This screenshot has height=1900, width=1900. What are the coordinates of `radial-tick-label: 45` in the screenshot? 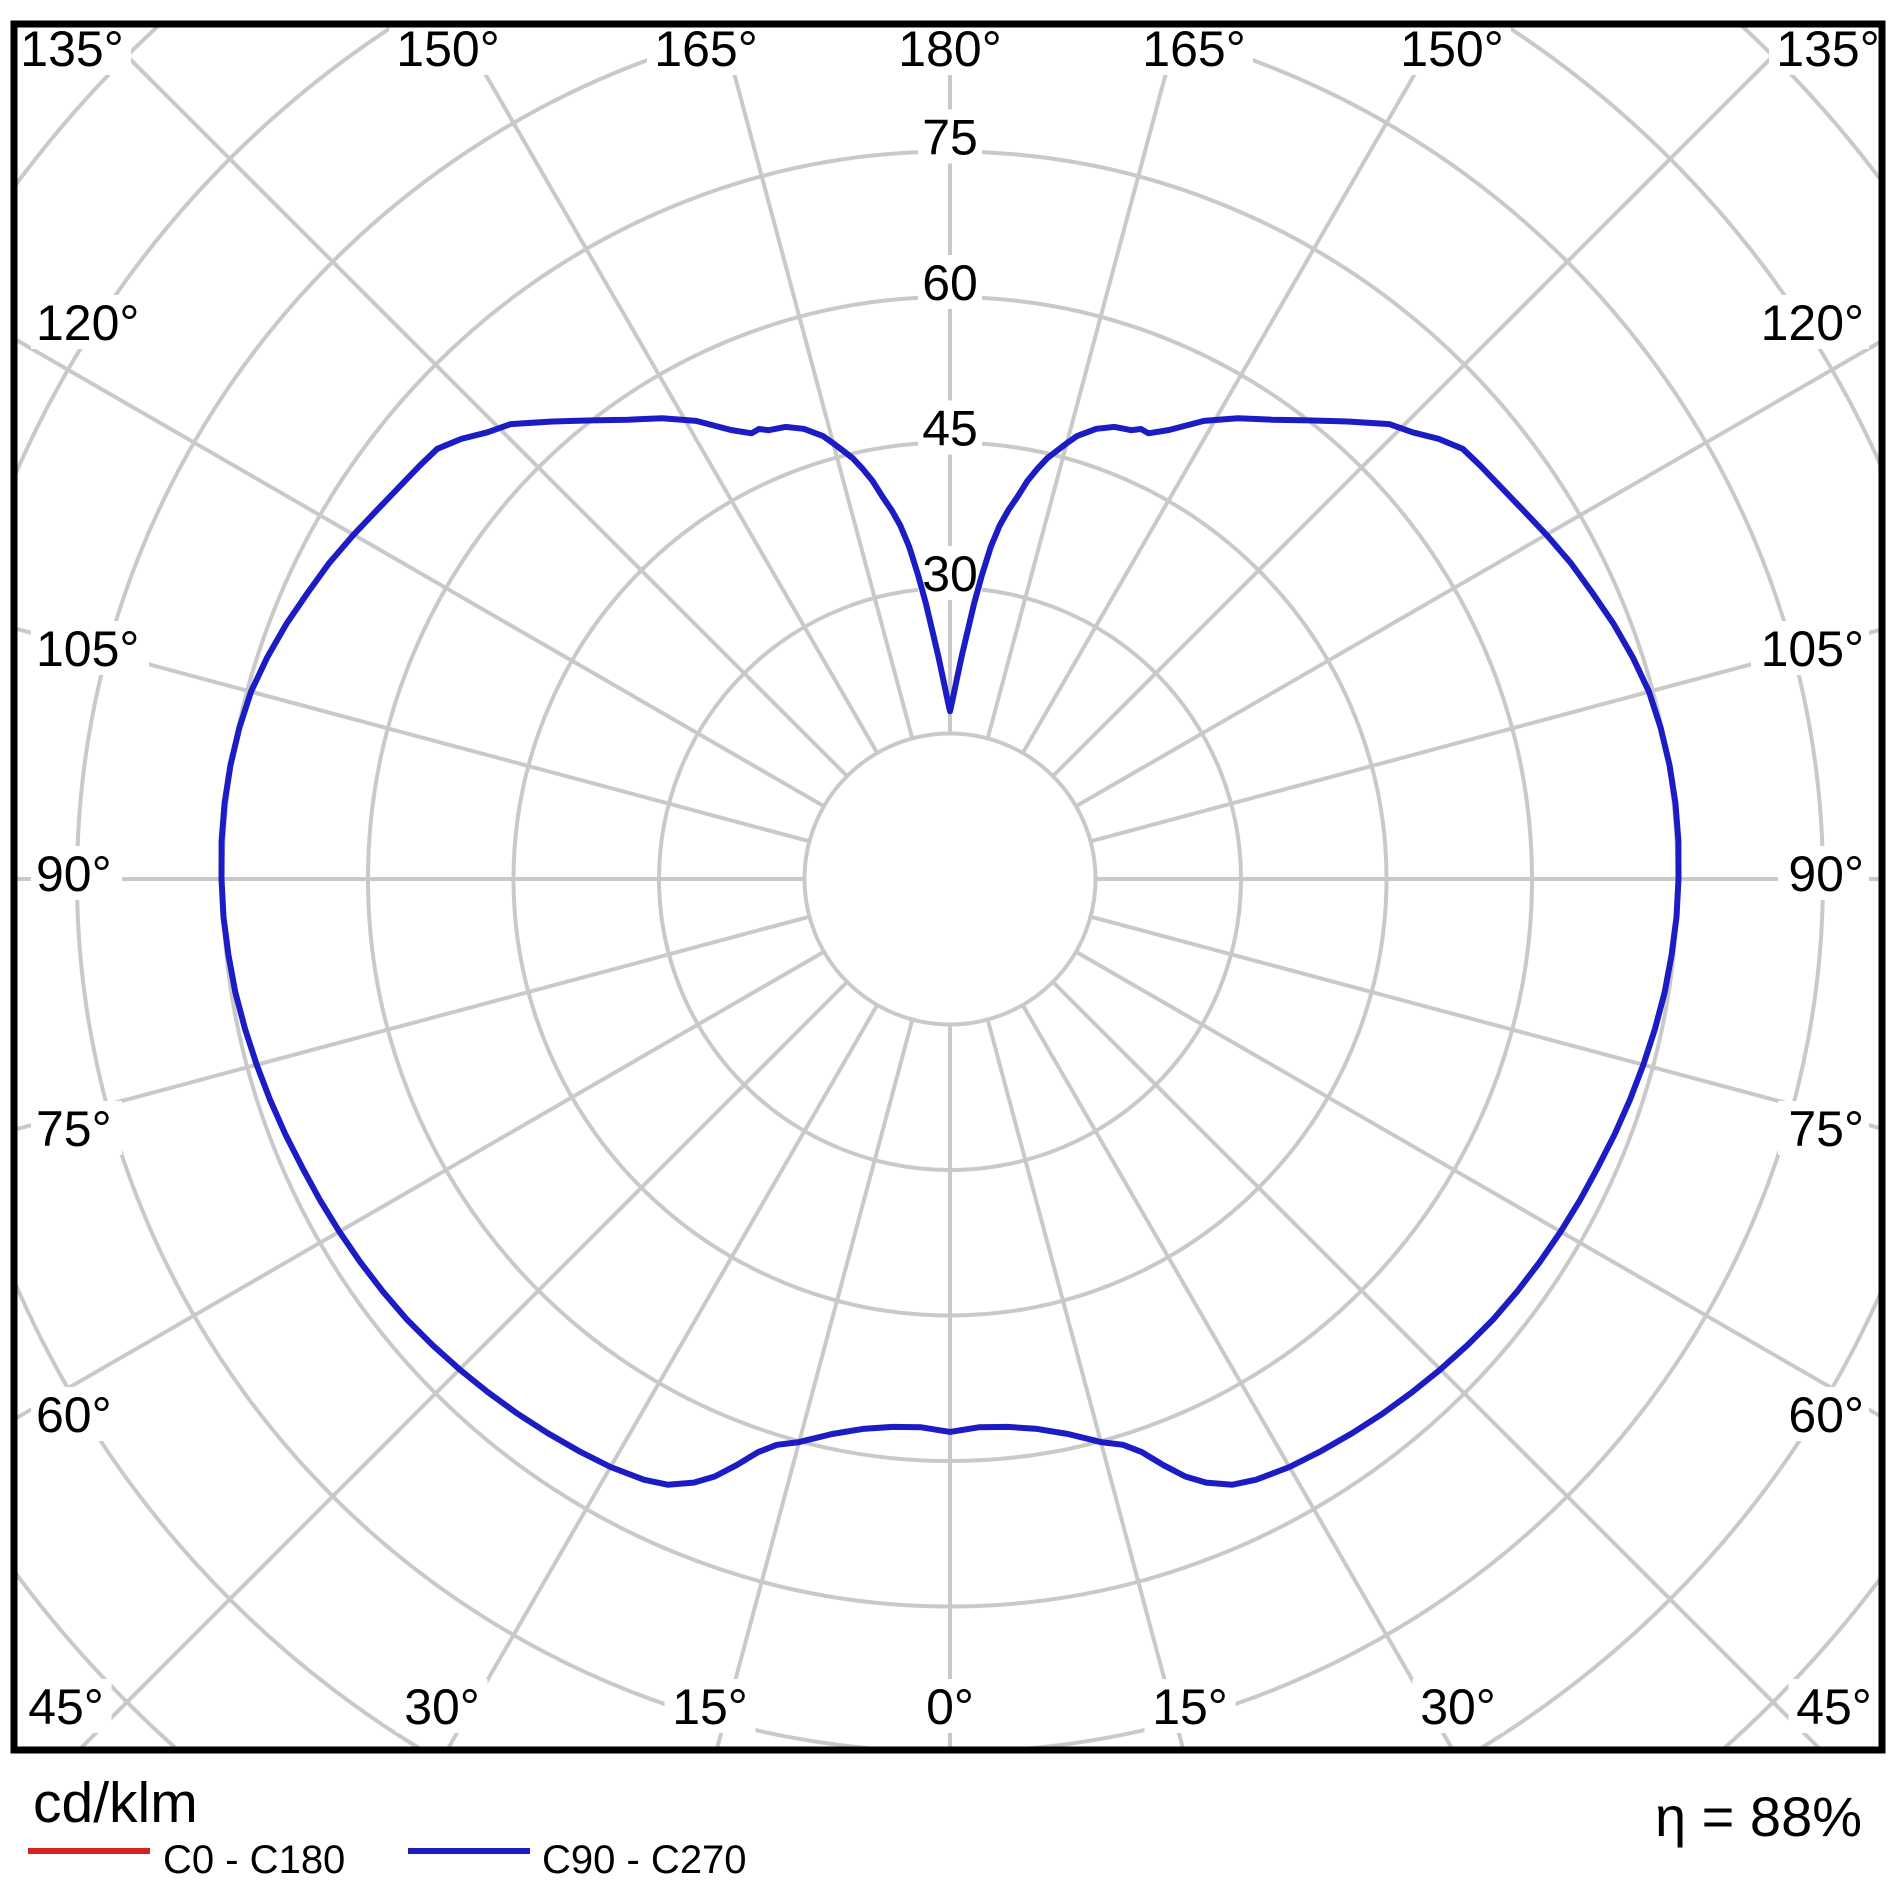 It's located at (950, 429).